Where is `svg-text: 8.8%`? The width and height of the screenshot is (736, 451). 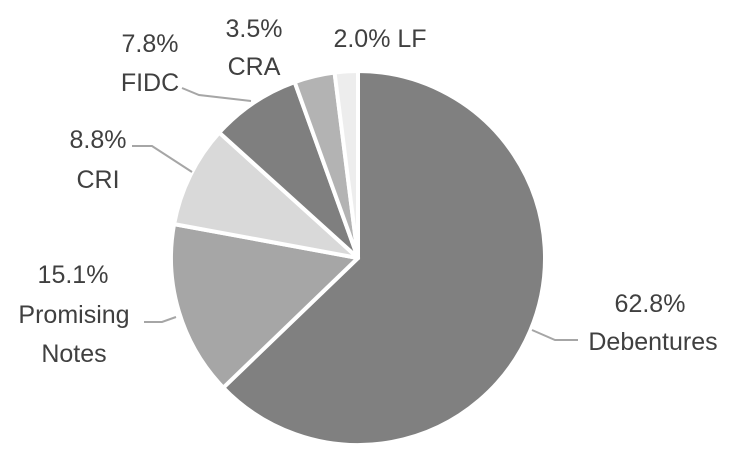
svg-text: 8.8% is located at coordinates (98, 140).